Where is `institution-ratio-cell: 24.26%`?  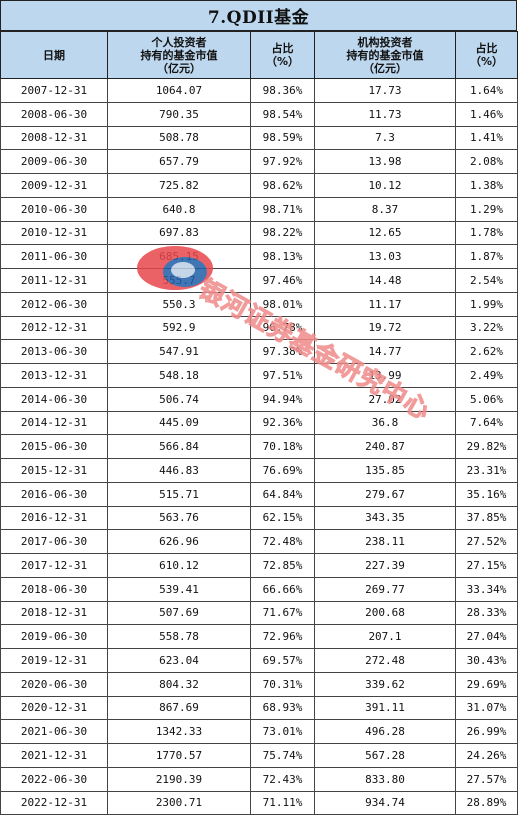
institution-ratio-cell: 24.26% is located at coordinates (486, 755).